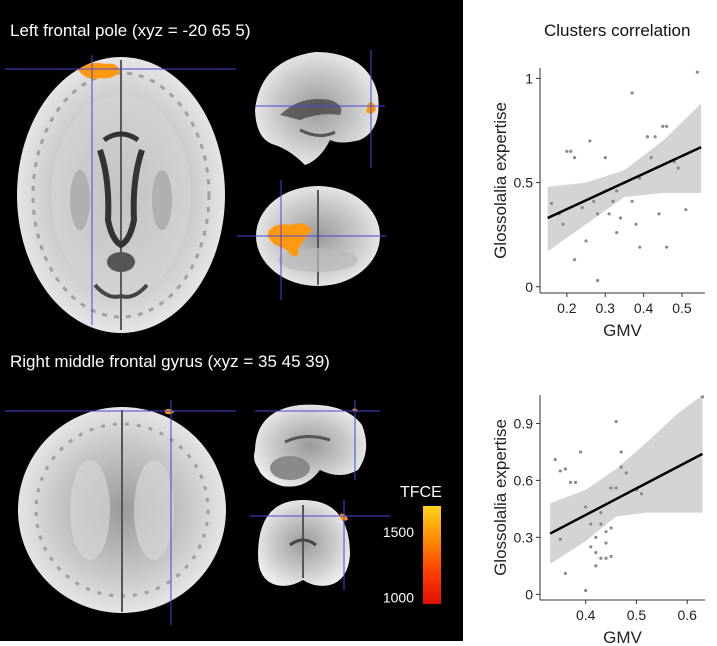 The height and width of the screenshot is (646, 717). Describe the element at coordinates (432, 555) in the screenshot. I see `colorbar-gradient` at that location.